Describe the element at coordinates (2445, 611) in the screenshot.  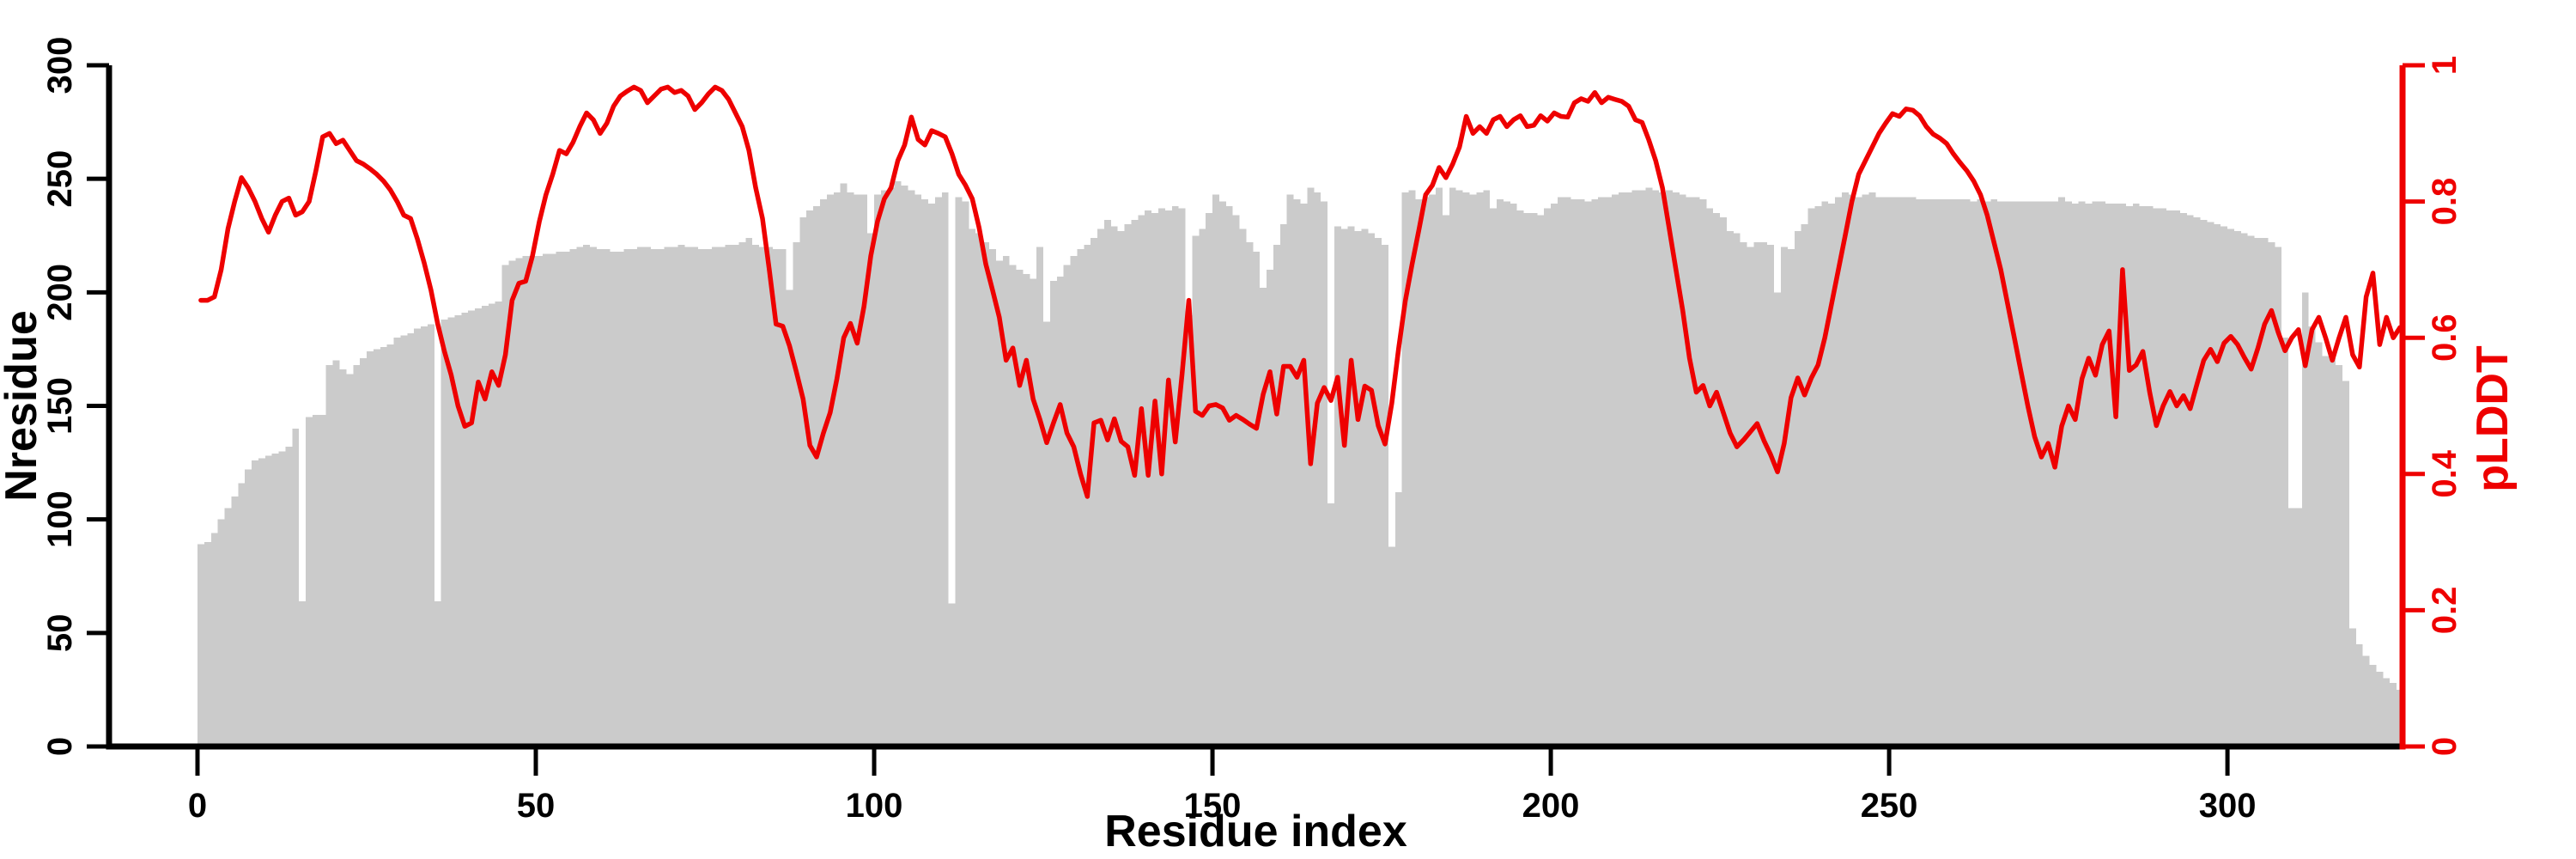
I see `right-tick-label: 0.2` at that location.